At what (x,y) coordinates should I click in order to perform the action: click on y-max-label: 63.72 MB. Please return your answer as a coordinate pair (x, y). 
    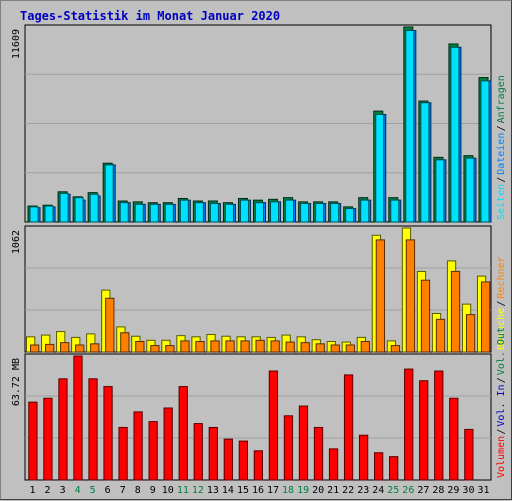
    Looking at the image, I should click on (16, 382).